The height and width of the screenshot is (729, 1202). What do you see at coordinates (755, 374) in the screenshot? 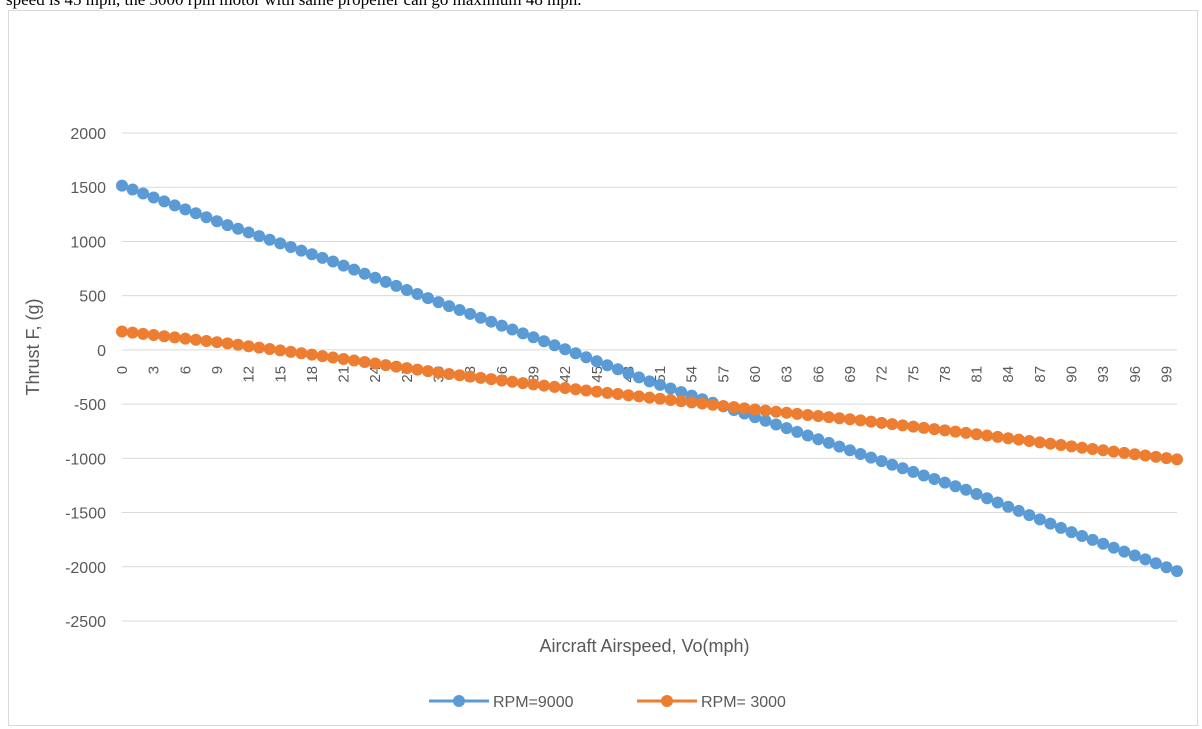
I see `x-tick-label: 60` at bounding box center [755, 374].